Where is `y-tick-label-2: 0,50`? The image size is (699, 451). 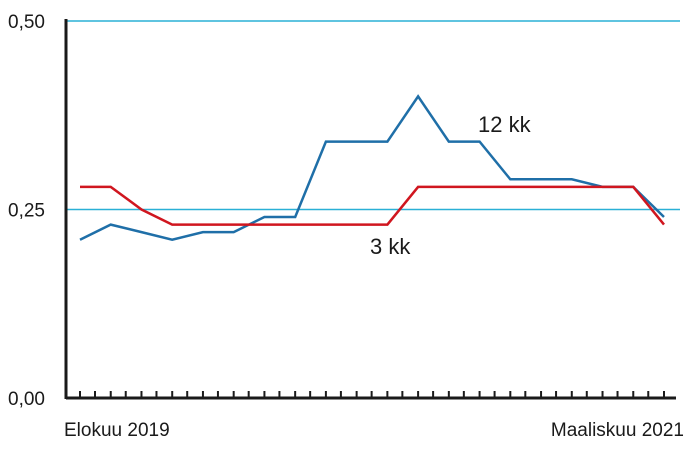 y-tick-label-2: 0,50 is located at coordinates (26, 22).